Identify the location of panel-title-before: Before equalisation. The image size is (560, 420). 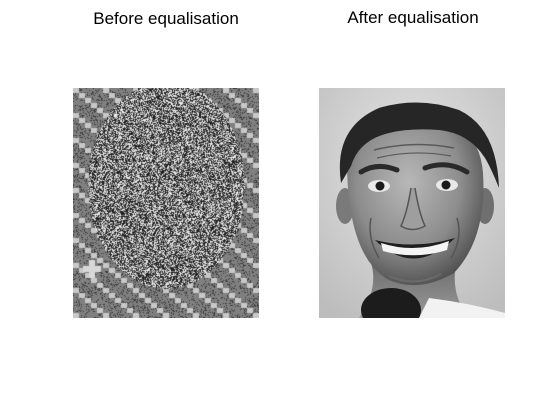
(166, 19).